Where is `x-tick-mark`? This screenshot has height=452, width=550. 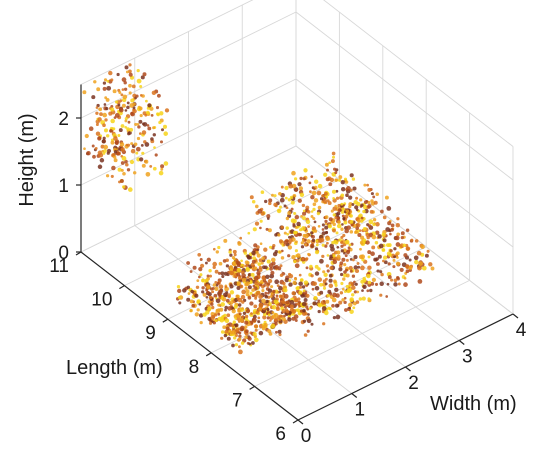
x-tick-mark is located at coordinates (461, 342).